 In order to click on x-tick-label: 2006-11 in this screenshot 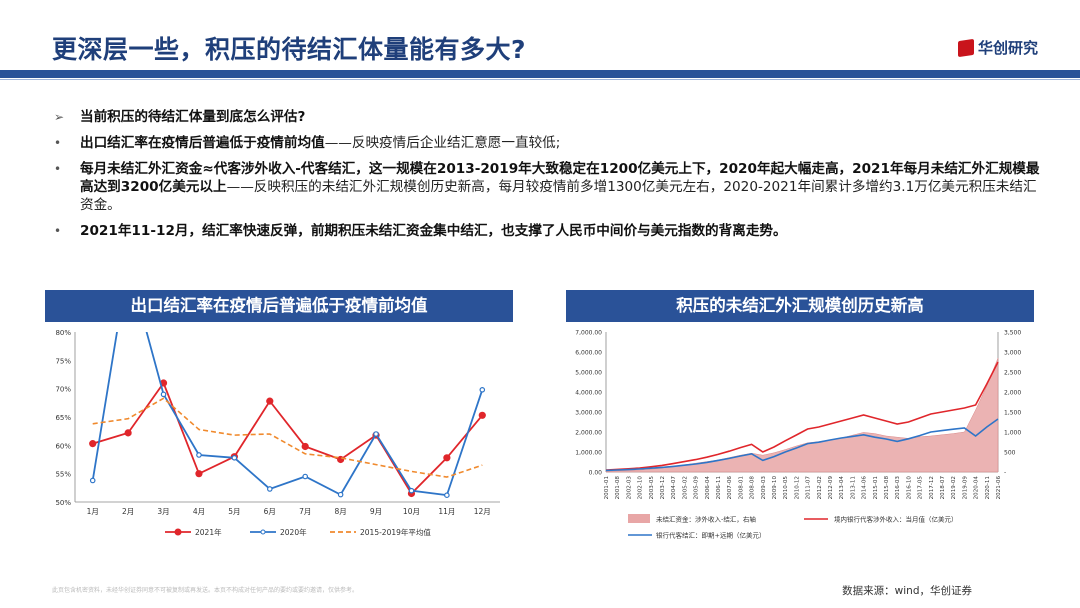, I will do `click(719, 488)`.